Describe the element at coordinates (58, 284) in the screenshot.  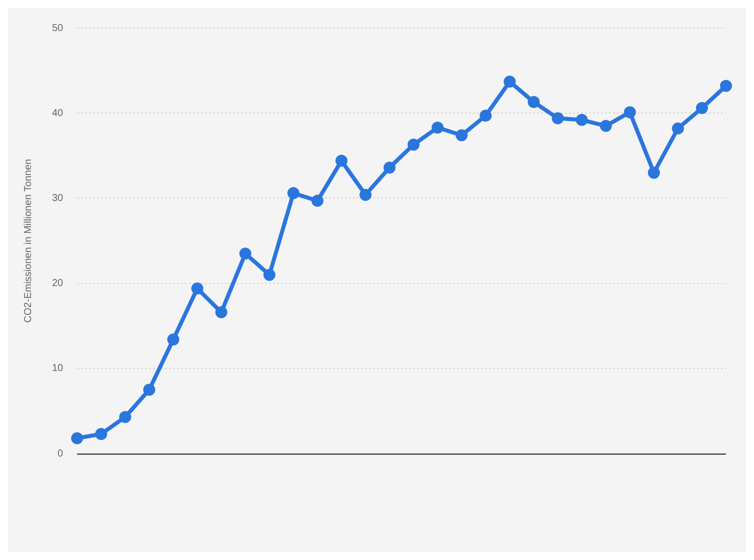
I see `y-tick-label: 20` at that location.